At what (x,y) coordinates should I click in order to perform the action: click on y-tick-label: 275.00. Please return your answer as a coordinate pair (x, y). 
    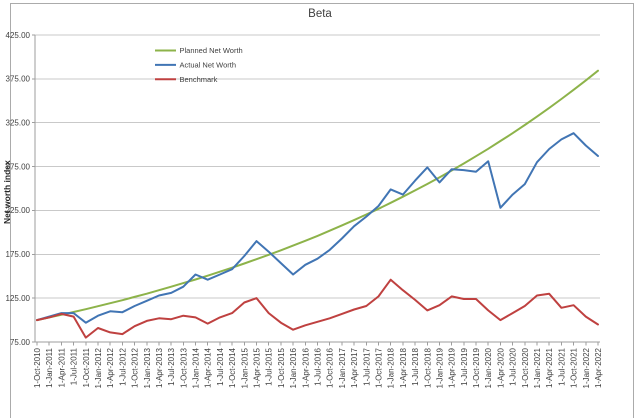
    Looking at the image, I should click on (18, 166).